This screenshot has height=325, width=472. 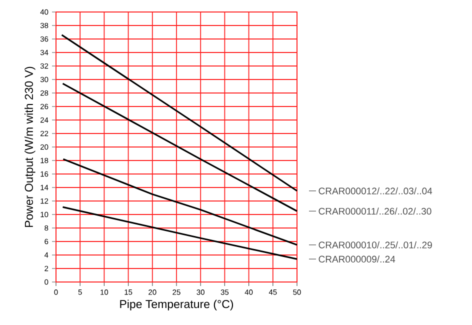 What do you see at coordinates (357, 259) in the screenshot?
I see `text: CRAR000009/..24` at bounding box center [357, 259].